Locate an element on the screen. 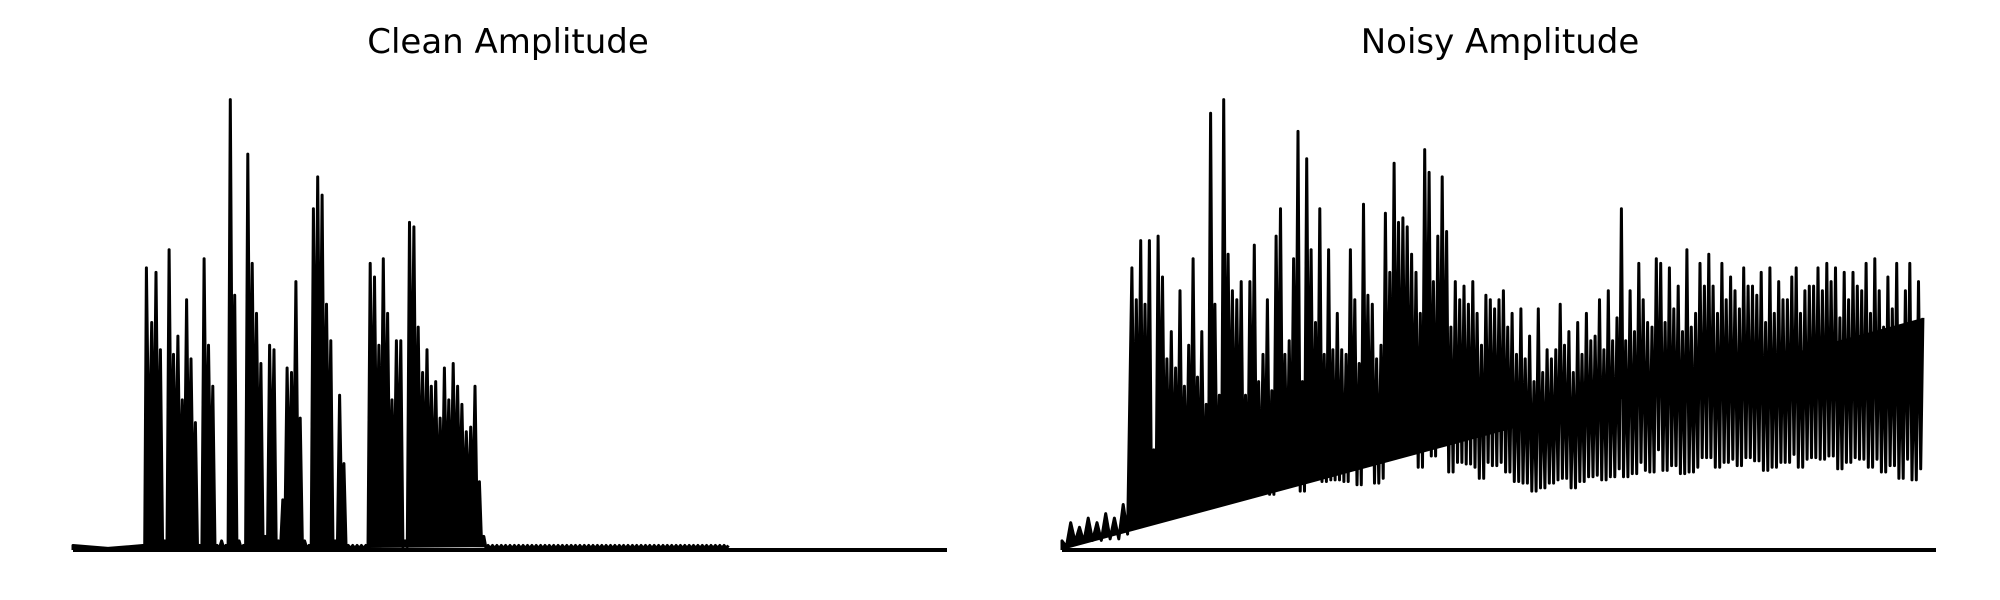 The height and width of the screenshot is (600, 2000). chart-title: Noisy Amplitude is located at coordinates (1500, 42).